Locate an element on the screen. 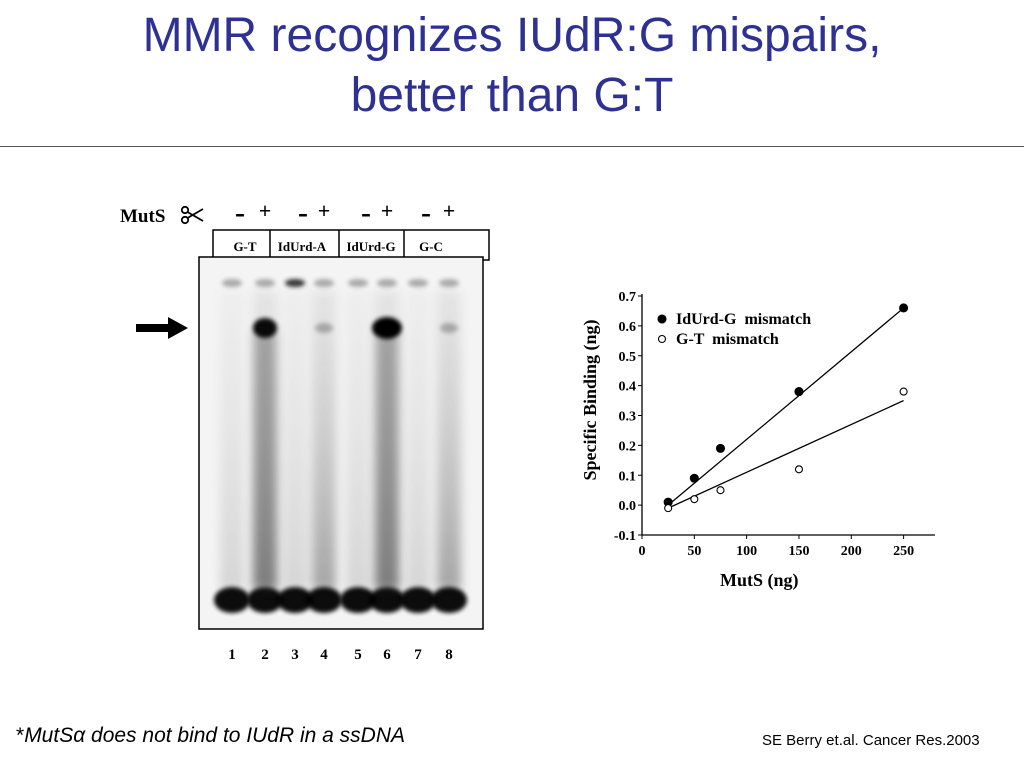 This screenshot has width=1024, height=768. title-line-1: MMR recognizes IUdR:G mispairs, is located at coordinates (512, 35).